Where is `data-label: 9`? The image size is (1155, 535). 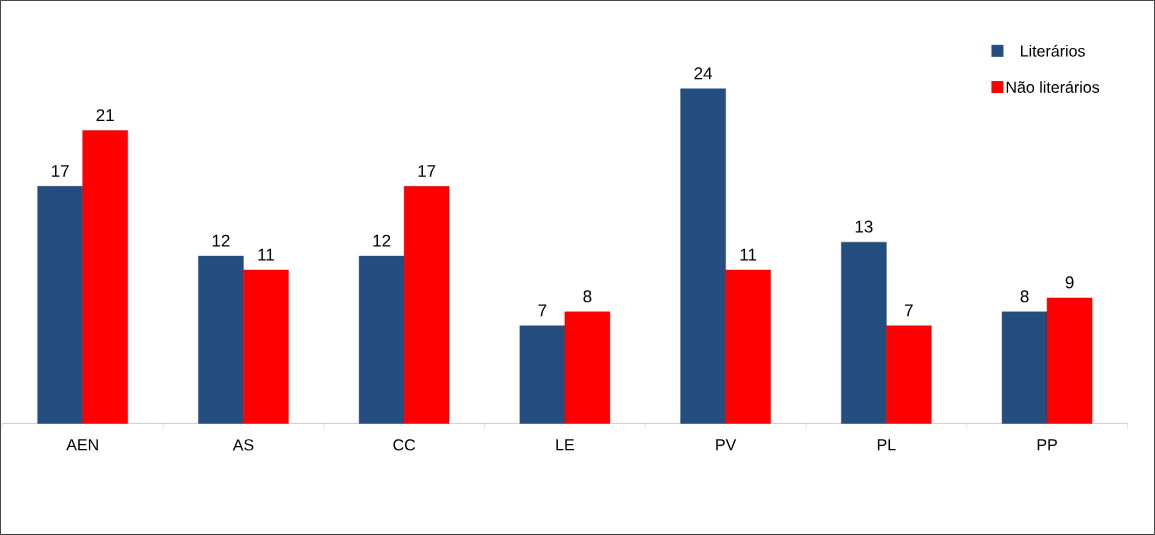 data-label: 9 is located at coordinates (1069, 282).